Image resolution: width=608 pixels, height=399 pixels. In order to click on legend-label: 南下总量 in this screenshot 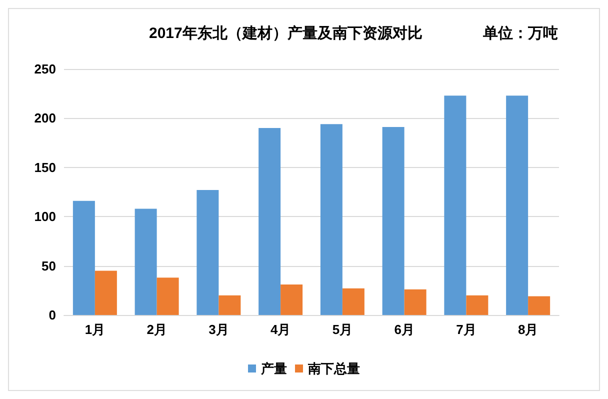, I will do `click(333, 368)`.